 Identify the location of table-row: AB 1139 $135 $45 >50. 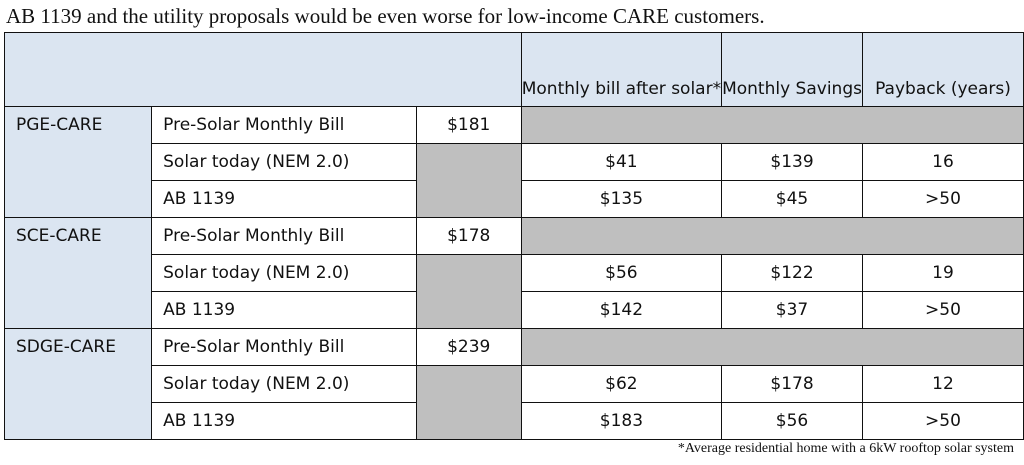
(514, 199).